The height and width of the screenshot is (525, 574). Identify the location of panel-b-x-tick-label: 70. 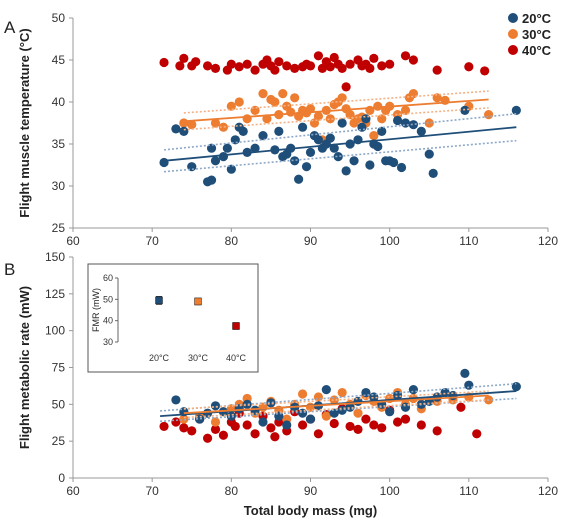
(152, 491).